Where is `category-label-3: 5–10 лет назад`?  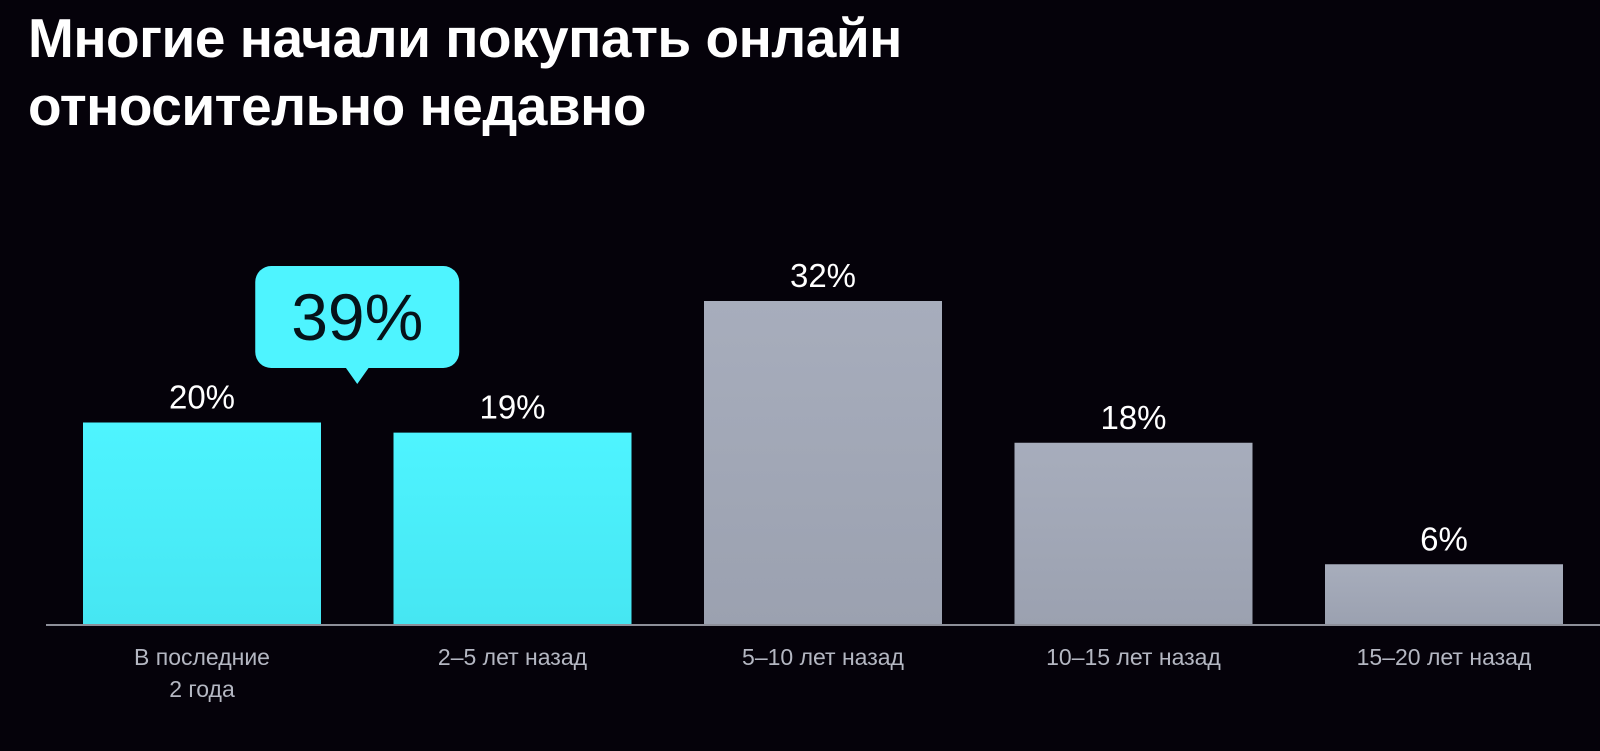
category-label-3: 5–10 лет назад is located at coordinates (823, 657).